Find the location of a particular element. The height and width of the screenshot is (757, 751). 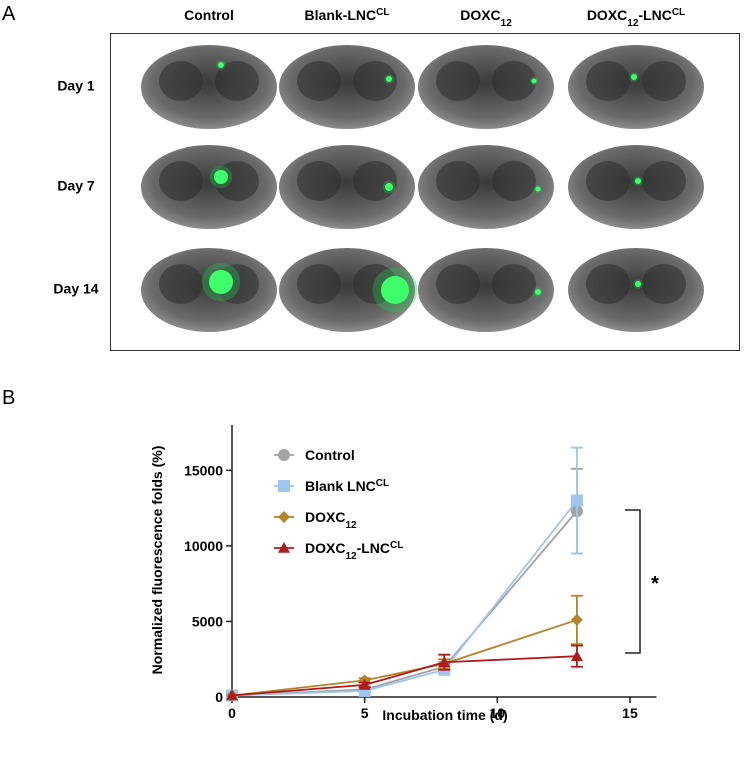

row-label: Day 1 is located at coordinates (76, 86).